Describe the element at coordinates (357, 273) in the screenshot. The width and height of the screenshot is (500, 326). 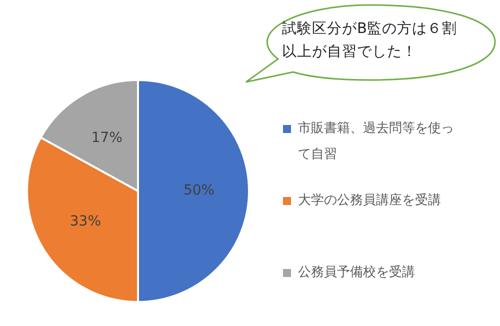
I see `legend-label: 公務員予備校を受講` at that location.